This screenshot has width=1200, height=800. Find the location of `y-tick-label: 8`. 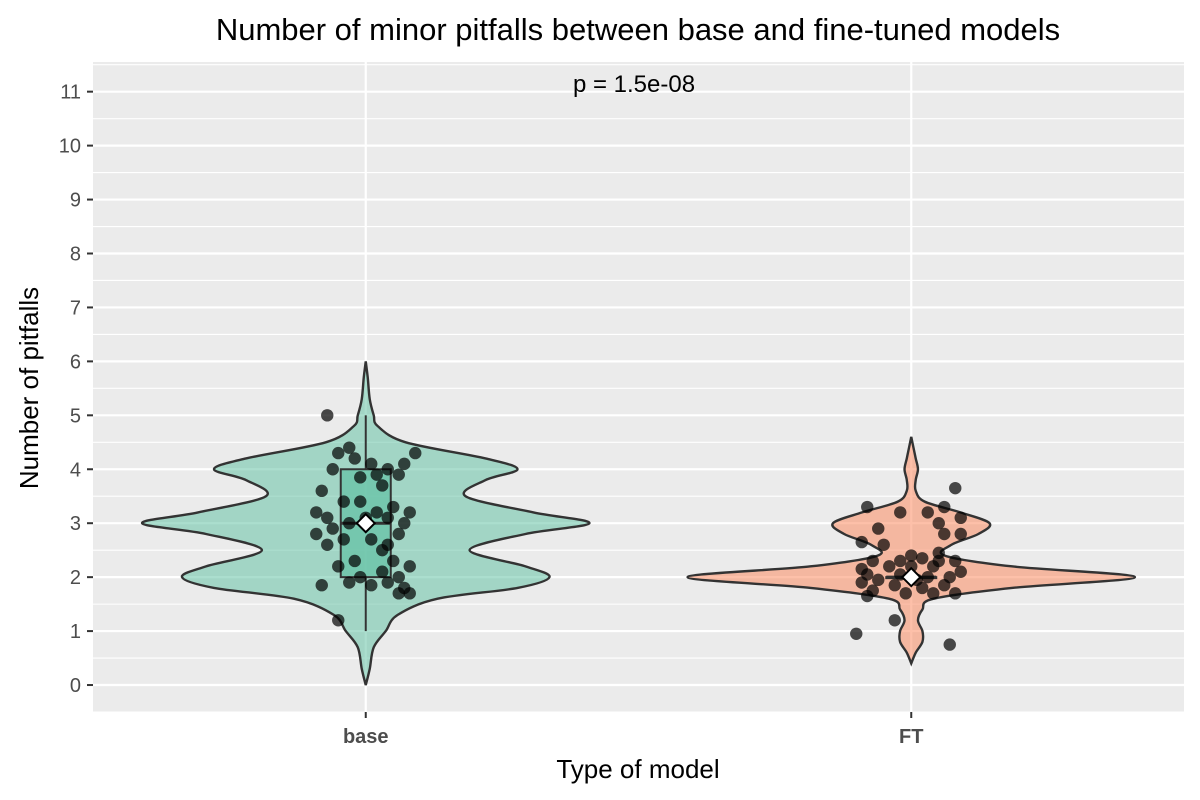

y-tick-label: 8 is located at coordinates (75, 254).